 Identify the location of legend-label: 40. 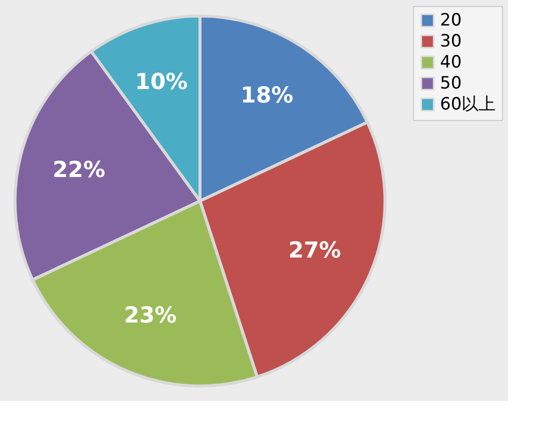
(451, 62).